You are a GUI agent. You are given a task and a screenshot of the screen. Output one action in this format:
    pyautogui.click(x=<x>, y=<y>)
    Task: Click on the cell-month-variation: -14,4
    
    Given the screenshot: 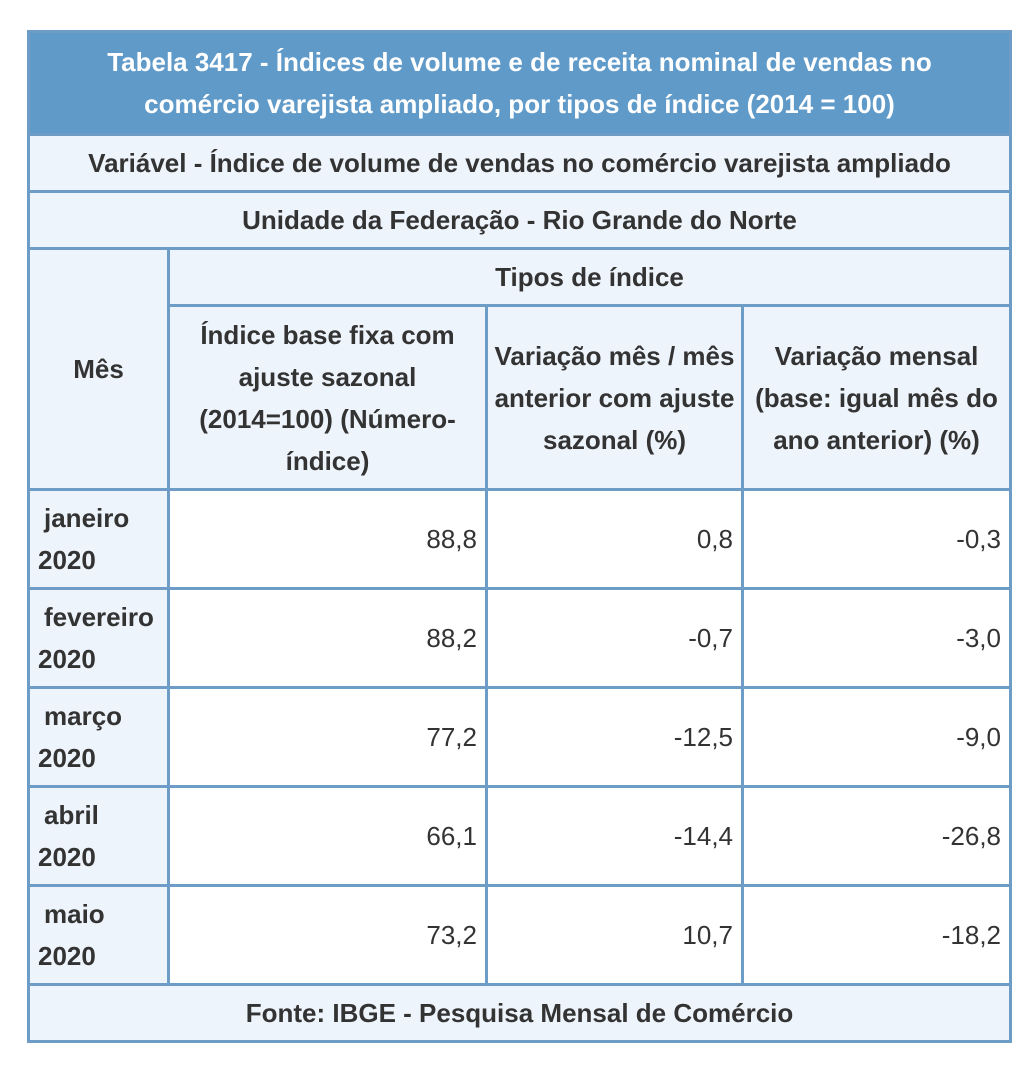 What is the action you would take?
    pyautogui.click(x=614, y=836)
    